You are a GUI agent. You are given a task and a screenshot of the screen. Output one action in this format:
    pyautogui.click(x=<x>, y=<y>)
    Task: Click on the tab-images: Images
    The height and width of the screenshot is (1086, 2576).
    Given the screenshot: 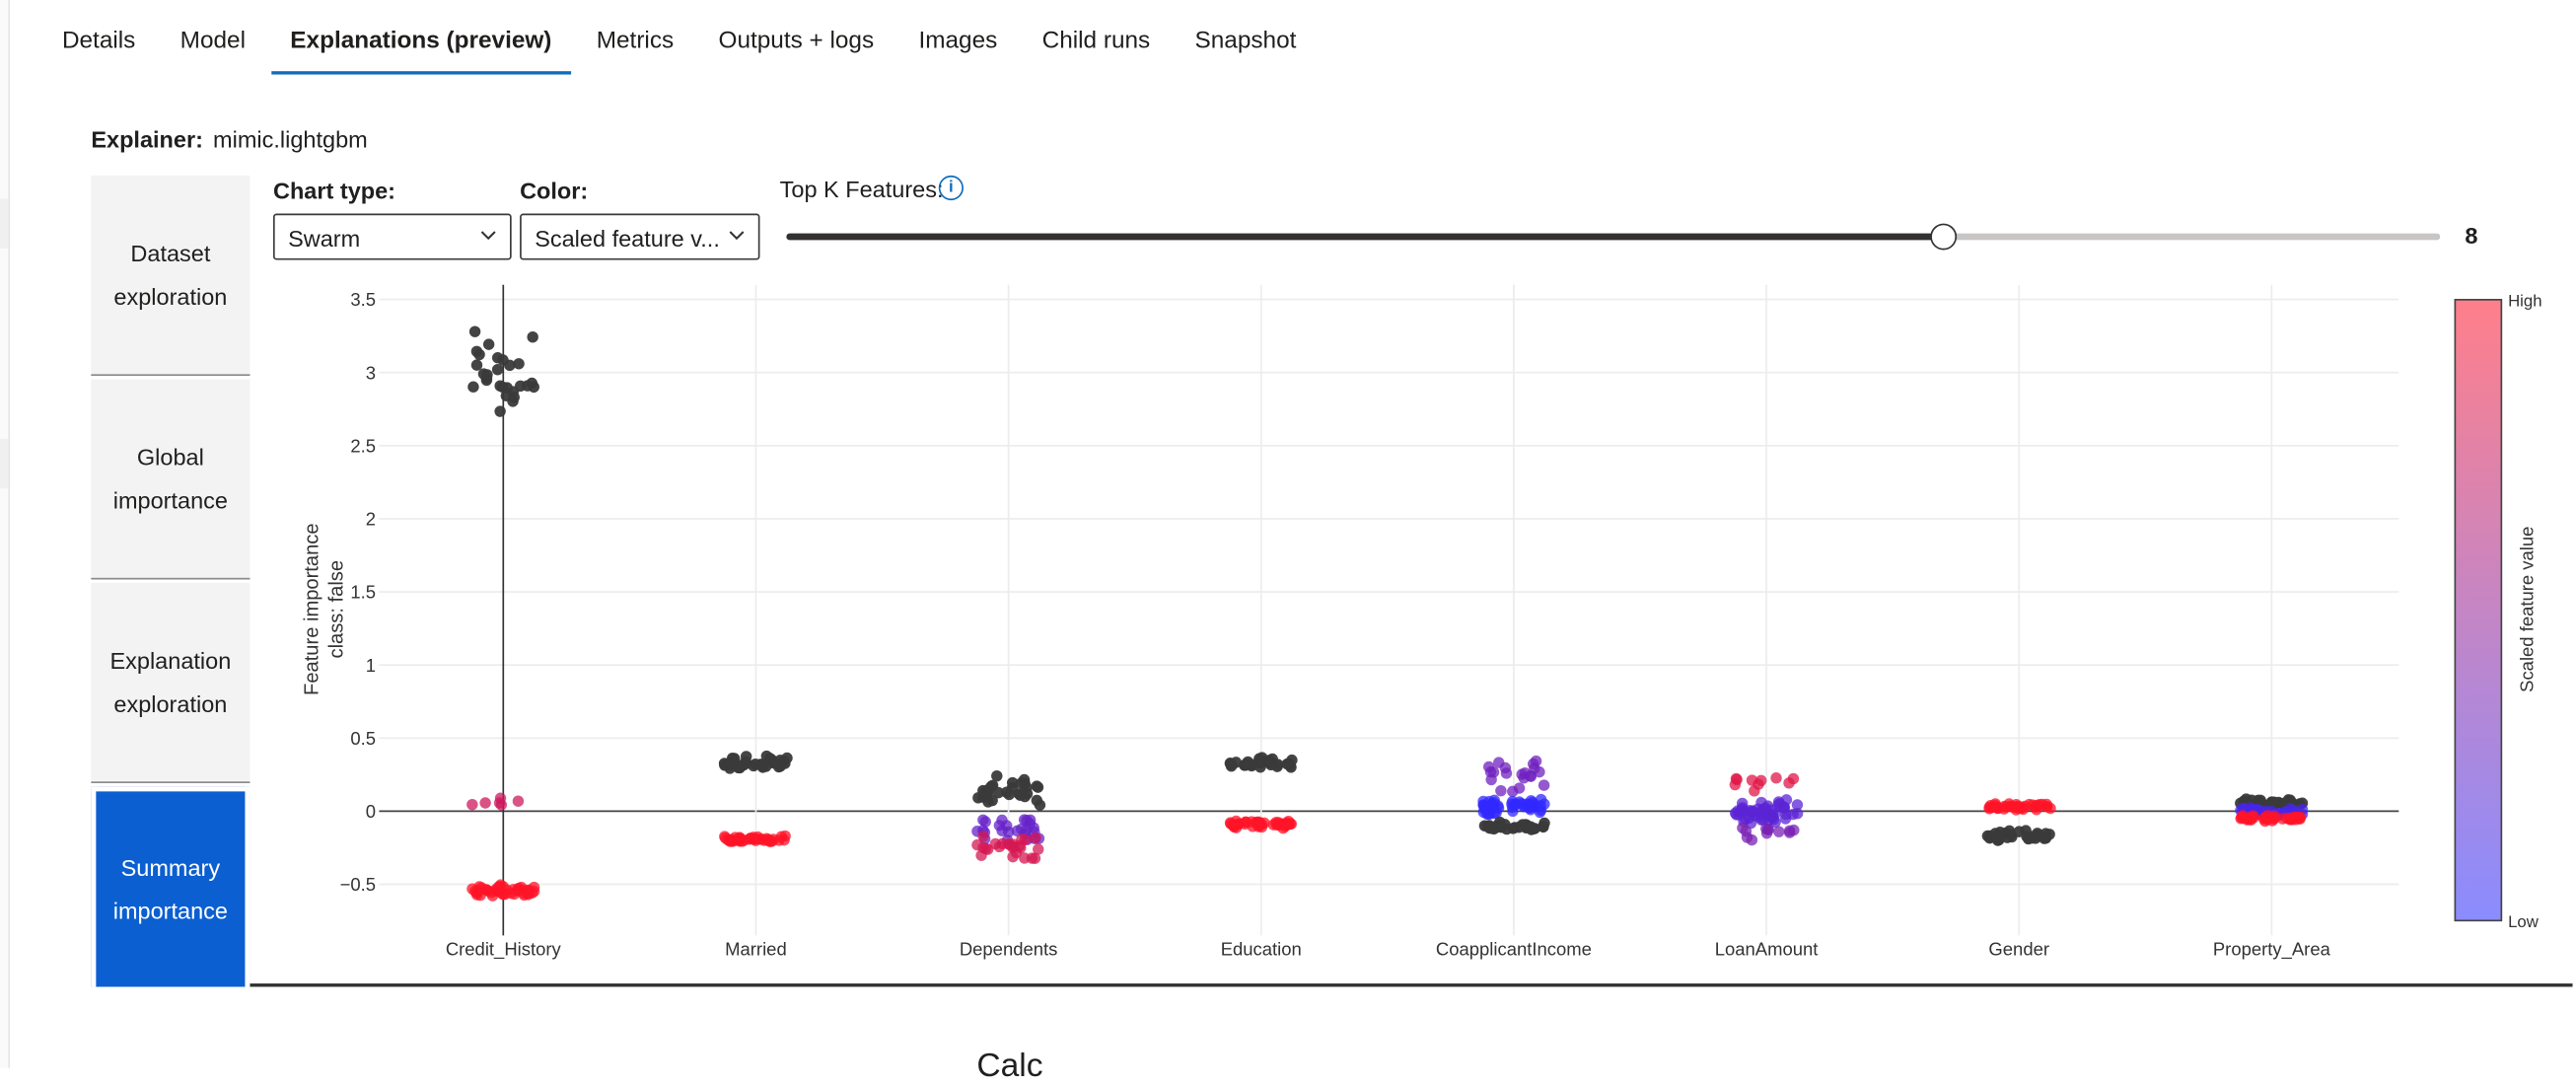 What is the action you would take?
    pyautogui.click(x=958, y=41)
    